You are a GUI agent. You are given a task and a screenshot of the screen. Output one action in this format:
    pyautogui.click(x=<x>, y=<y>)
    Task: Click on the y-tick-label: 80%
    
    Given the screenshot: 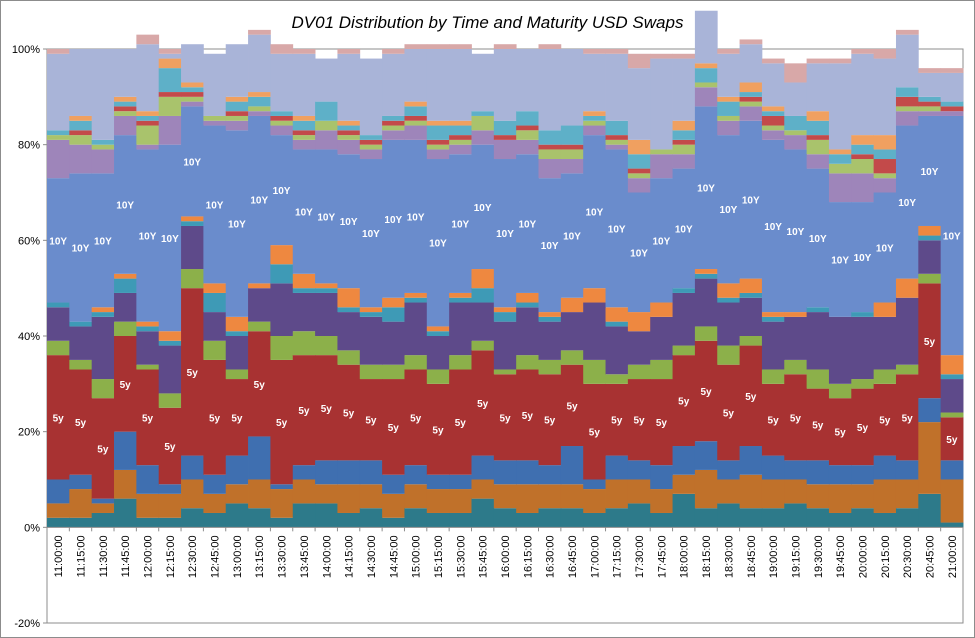 What is the action you would take?
    pyautogui.click(x=29, y=146)
    